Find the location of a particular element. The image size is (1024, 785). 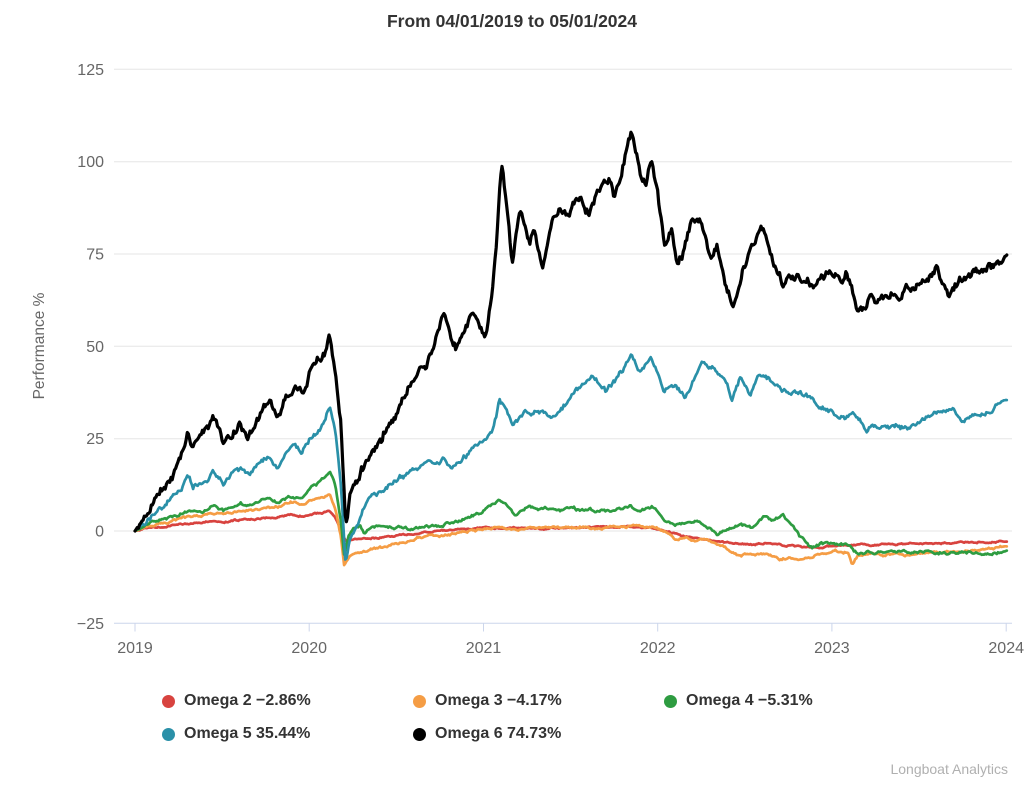

legend-item-omega-5: Omega 5 35.44% is located at coordinates (287, 734).